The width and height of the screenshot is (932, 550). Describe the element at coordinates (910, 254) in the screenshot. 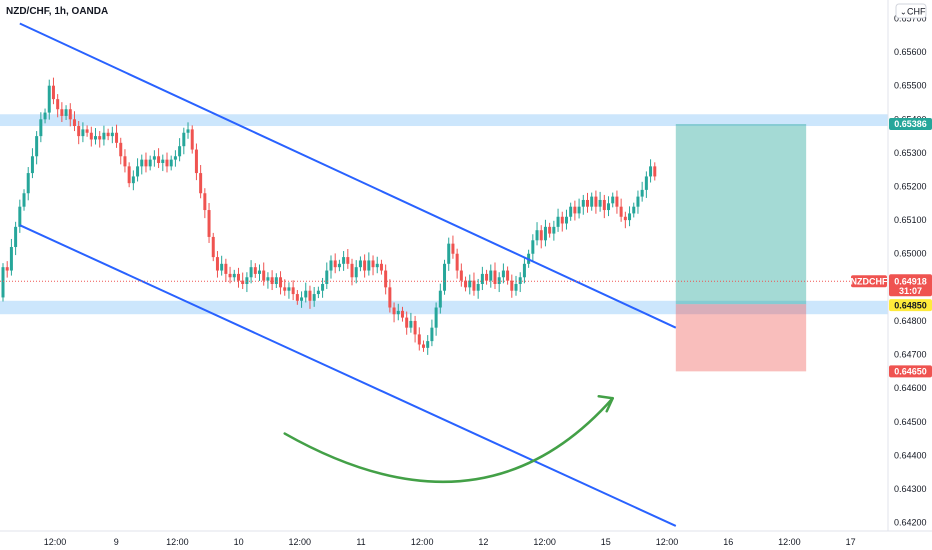

I see `y-tick-label: 0.65000` at that location.